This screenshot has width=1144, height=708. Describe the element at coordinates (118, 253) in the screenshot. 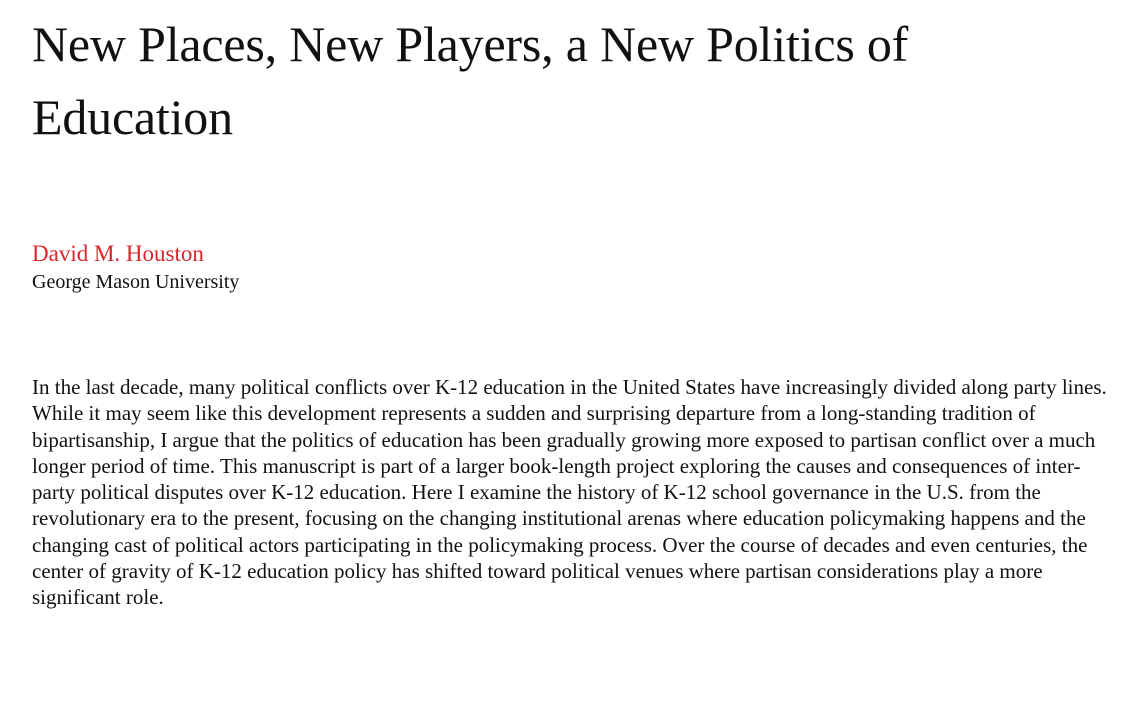

I see `author-name: David M. Houston` at that location.